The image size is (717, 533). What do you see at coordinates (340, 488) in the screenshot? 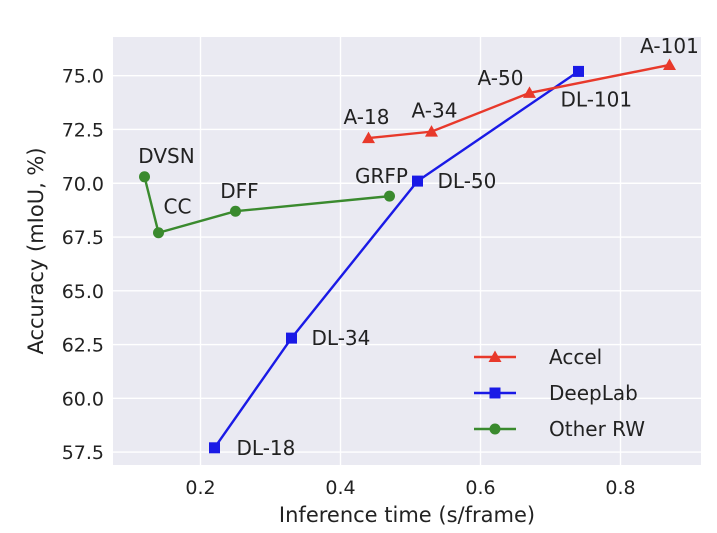
I see `x-tick-label: 0.4` at bounding box center [340, 488].